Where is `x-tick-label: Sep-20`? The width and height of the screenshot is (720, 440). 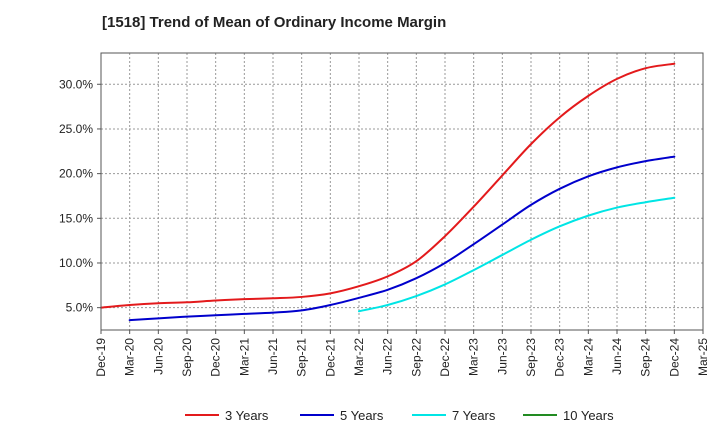
x-tick-label: Sep-20 is located at coordinates (187, 357).